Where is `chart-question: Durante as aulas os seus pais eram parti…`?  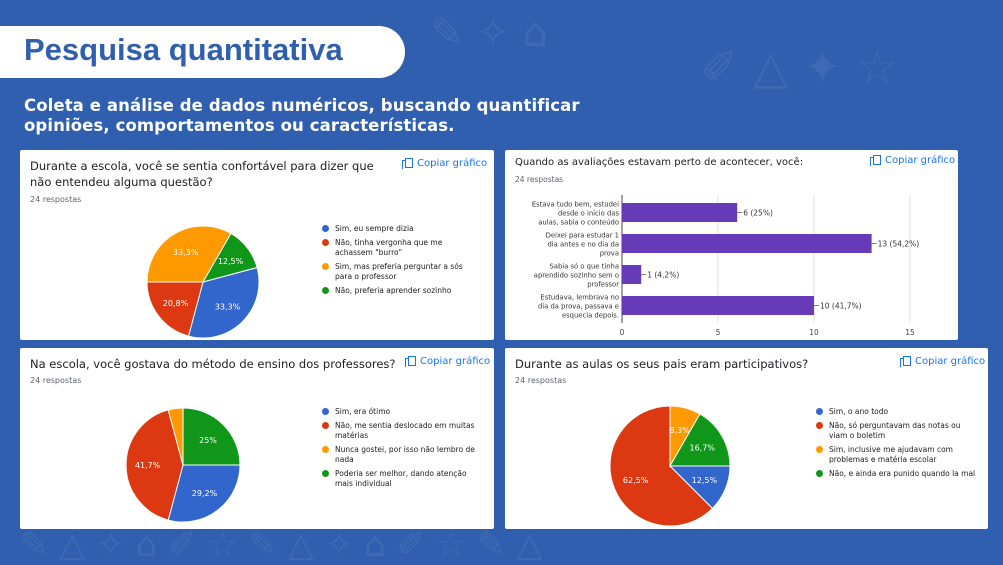
chart-question: Durante as aulas os seus pais eram parti… is located at coordinates (662, 364).